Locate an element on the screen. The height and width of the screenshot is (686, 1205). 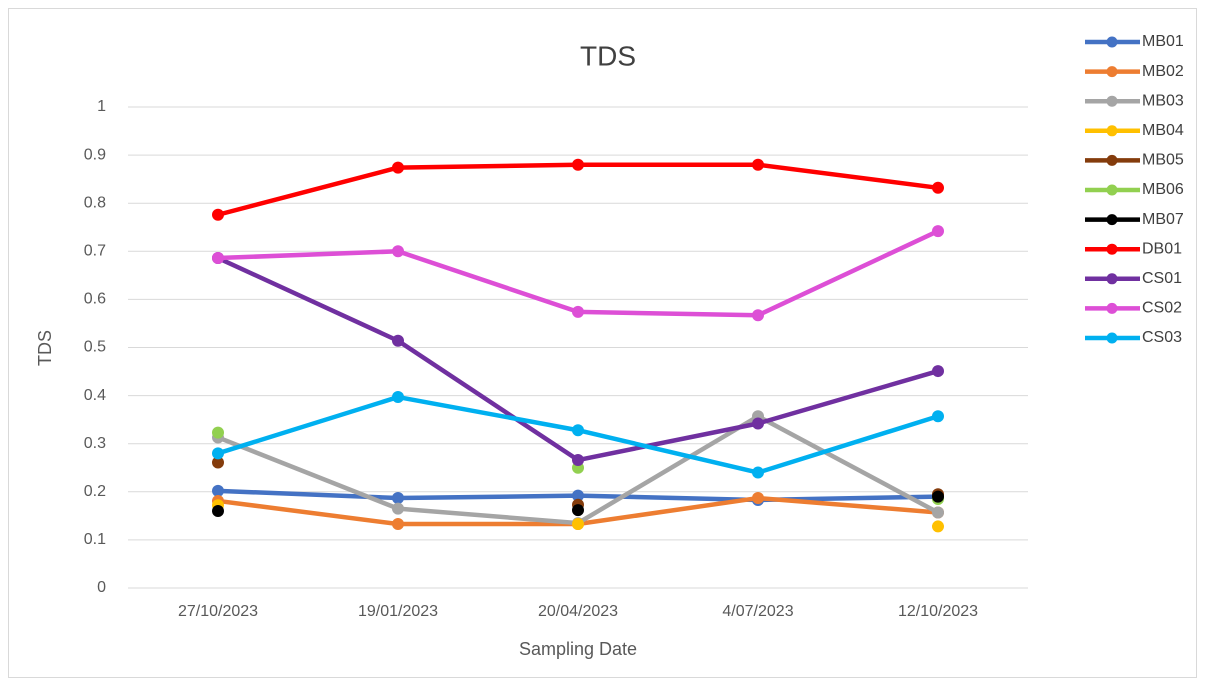
y-axis-title: TDS is located at coordinates (45, 348).